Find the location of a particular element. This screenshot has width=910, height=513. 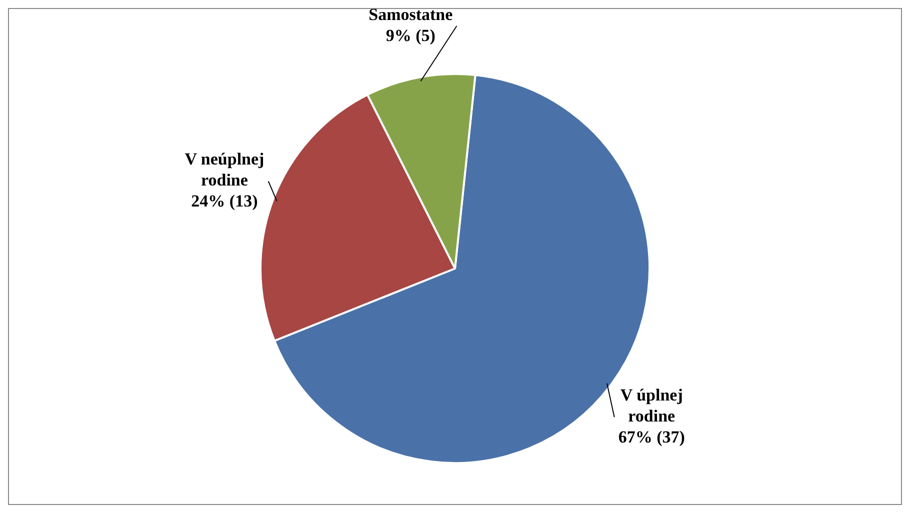

slice-label: V úplnej rodine is located at coordinates (651, 406).